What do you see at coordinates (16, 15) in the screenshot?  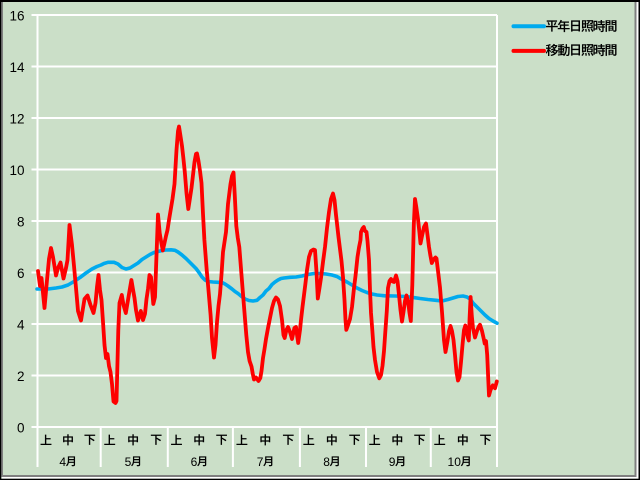 I see `svg-text: 16` at bounding box center [16, 15].